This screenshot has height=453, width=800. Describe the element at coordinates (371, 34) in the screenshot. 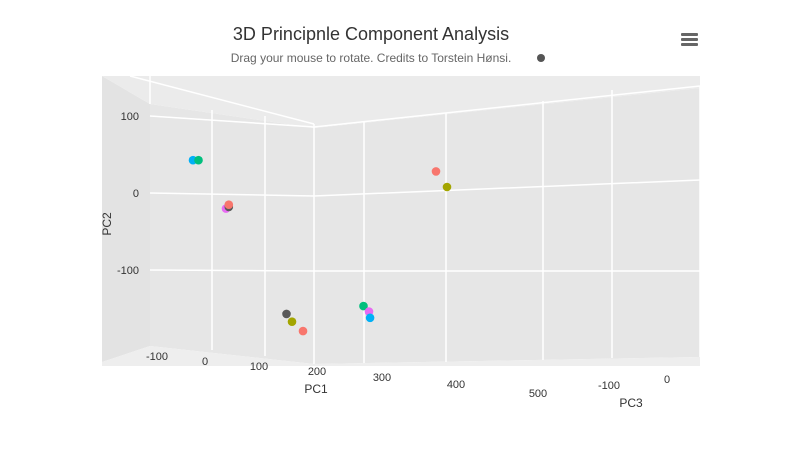

I see `chart-title: 3D Principnle Component Analysis` at that location.